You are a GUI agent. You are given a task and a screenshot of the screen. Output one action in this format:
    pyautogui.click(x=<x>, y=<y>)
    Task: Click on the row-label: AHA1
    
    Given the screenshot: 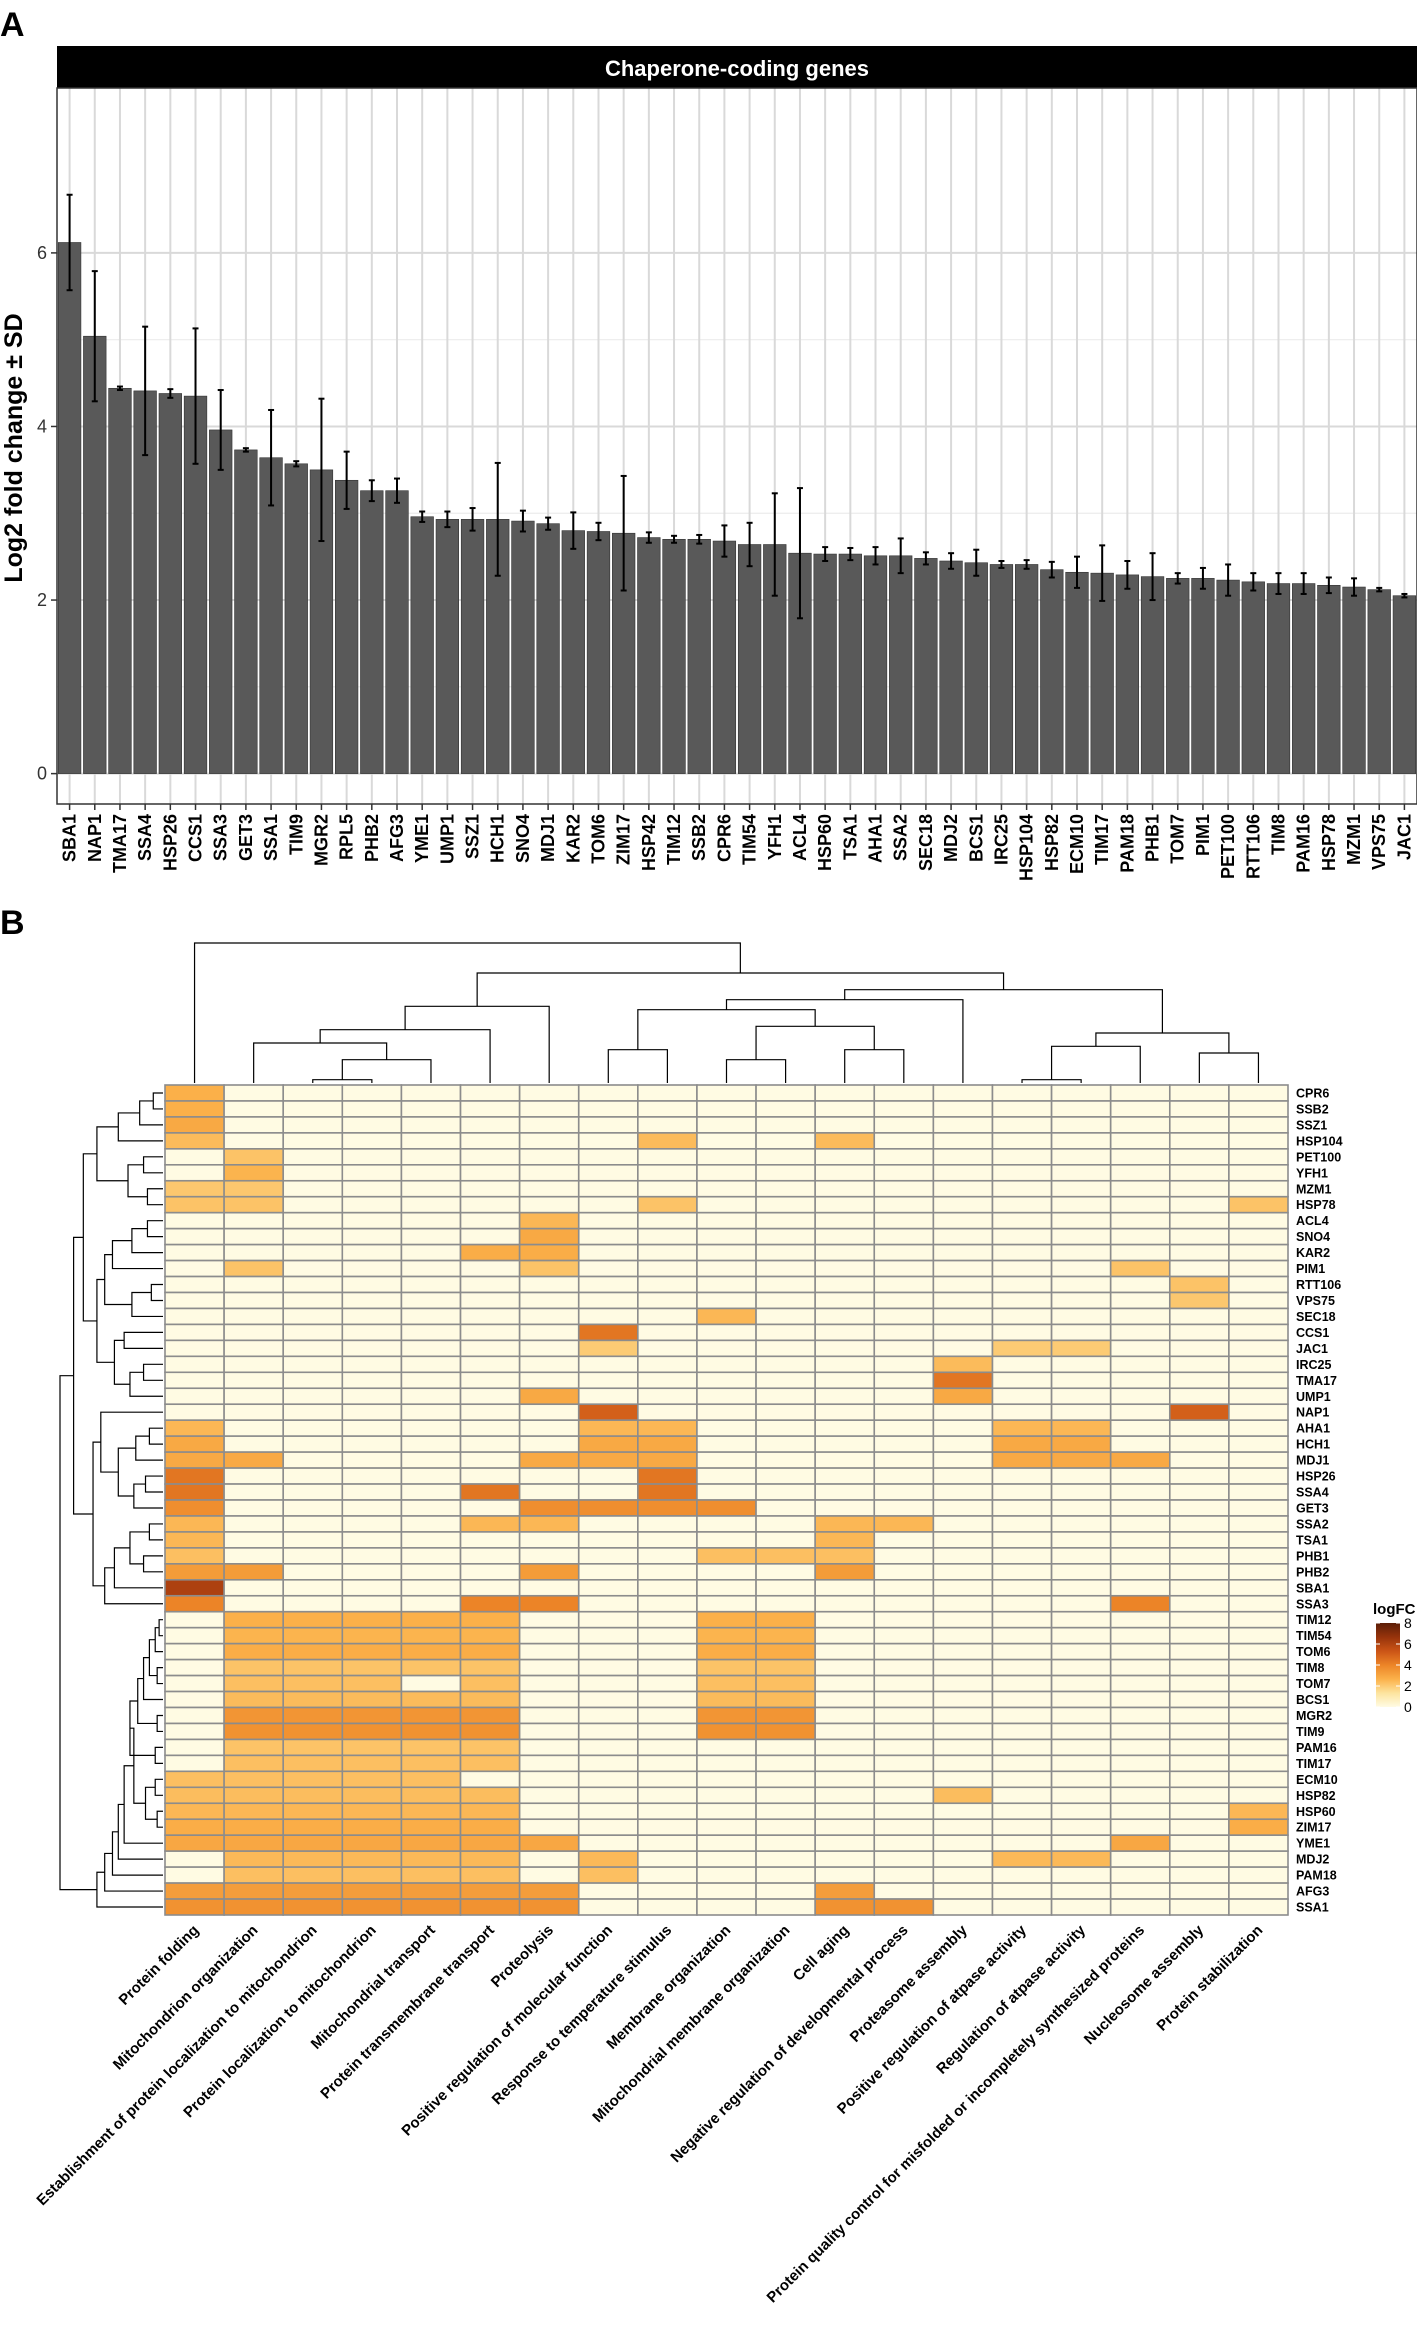 What is the action you would take?
    pyautogui.click(x=1313, y=1429)
    